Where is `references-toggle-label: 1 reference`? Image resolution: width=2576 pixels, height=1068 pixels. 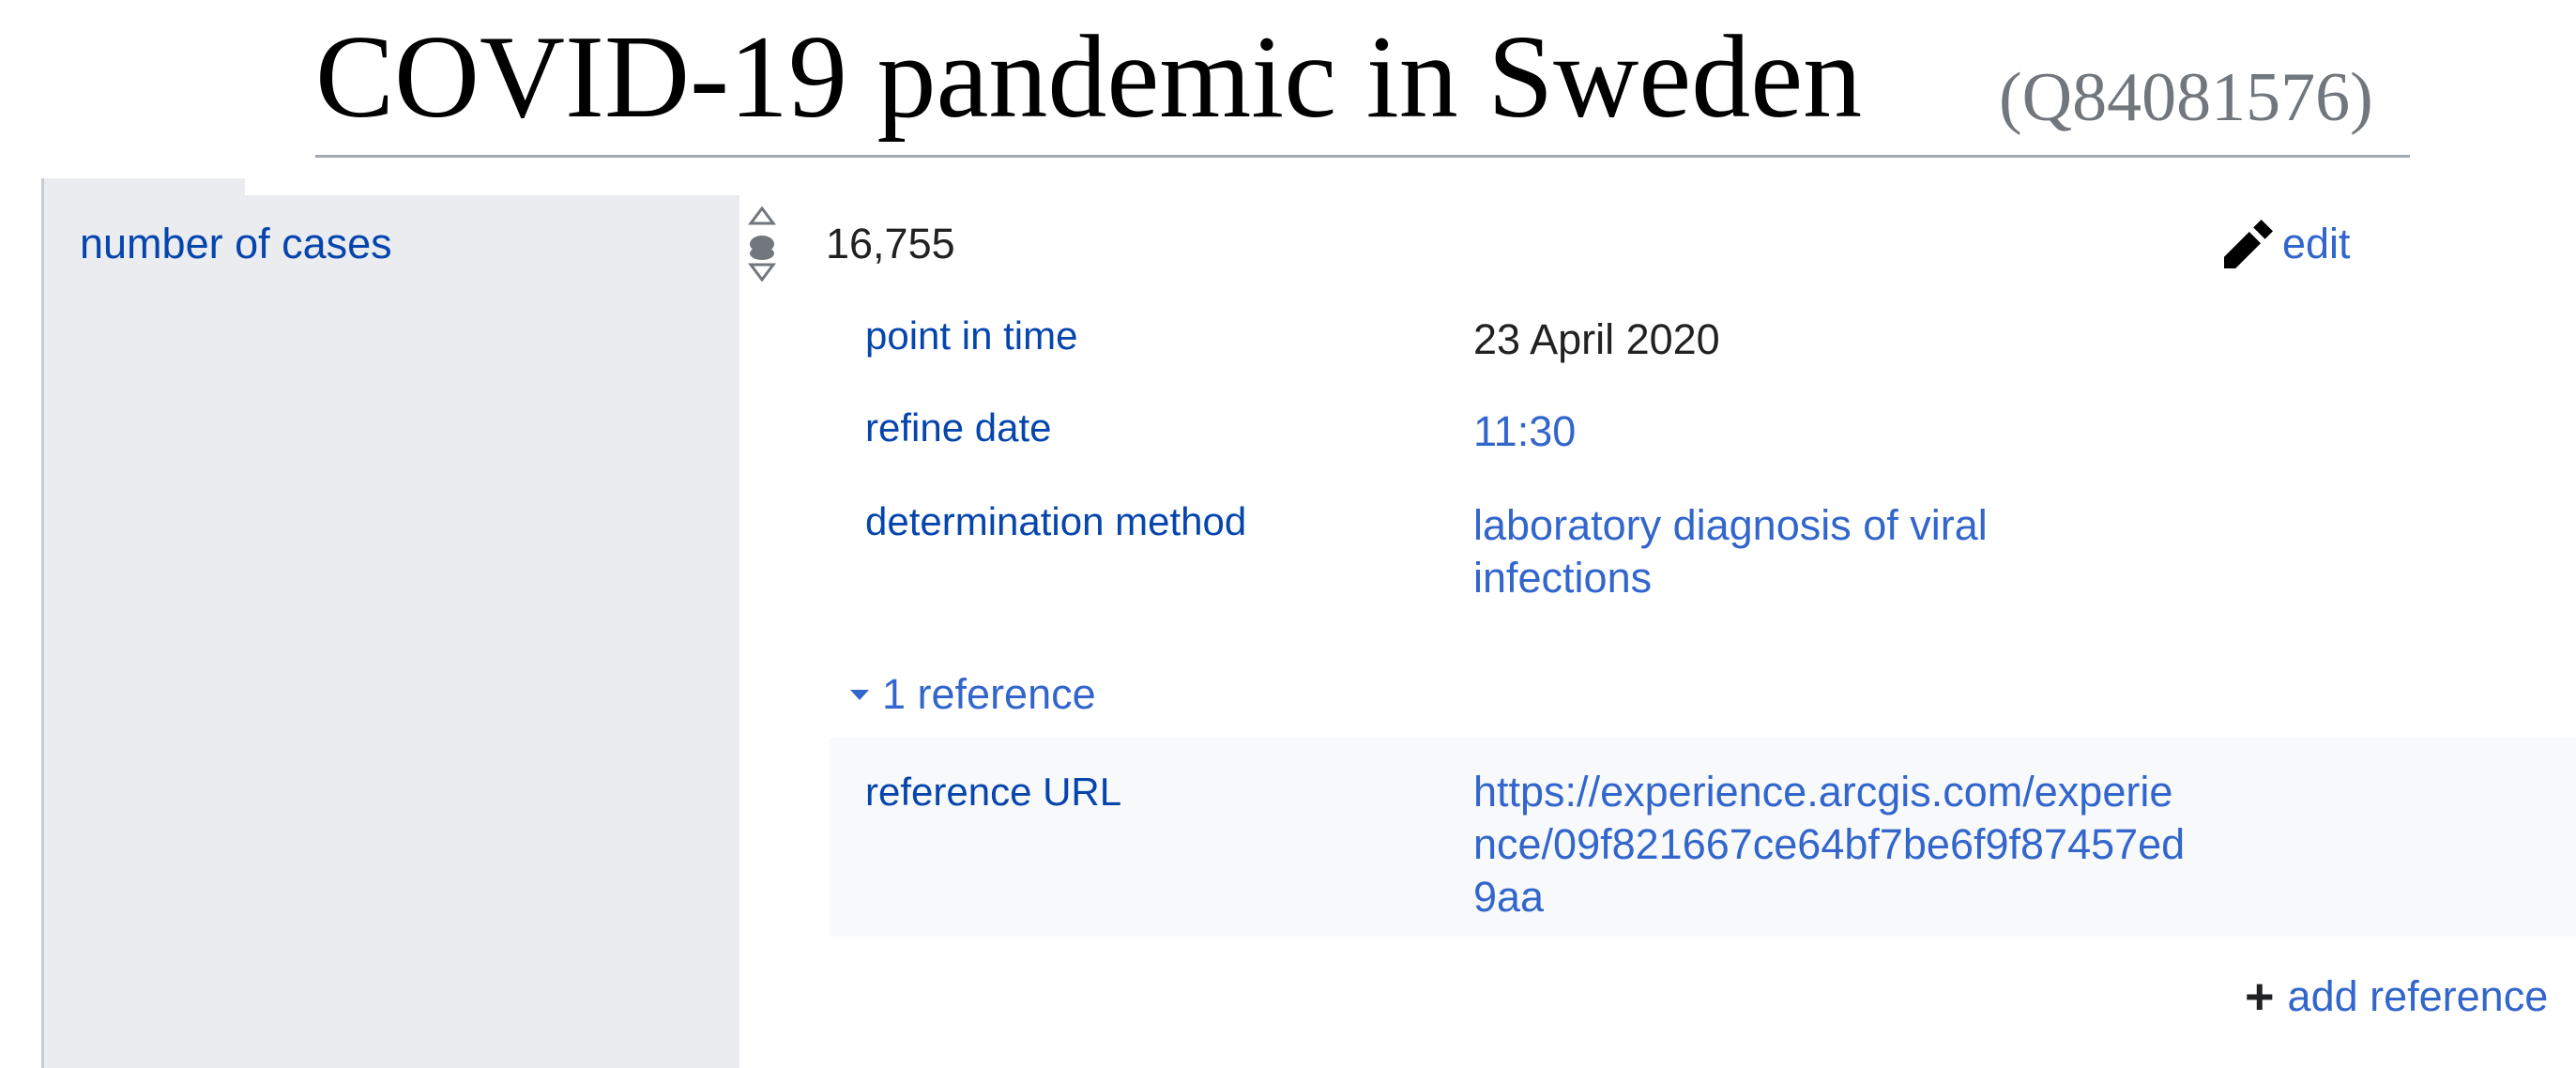
references-toggle-label: 1 reference is located at coordinates (989, 694).